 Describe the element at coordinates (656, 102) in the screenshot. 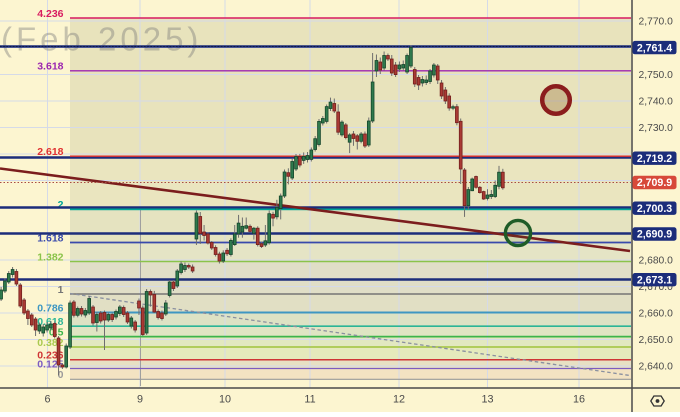

I see `svg-text: 2,740.0` at that location.